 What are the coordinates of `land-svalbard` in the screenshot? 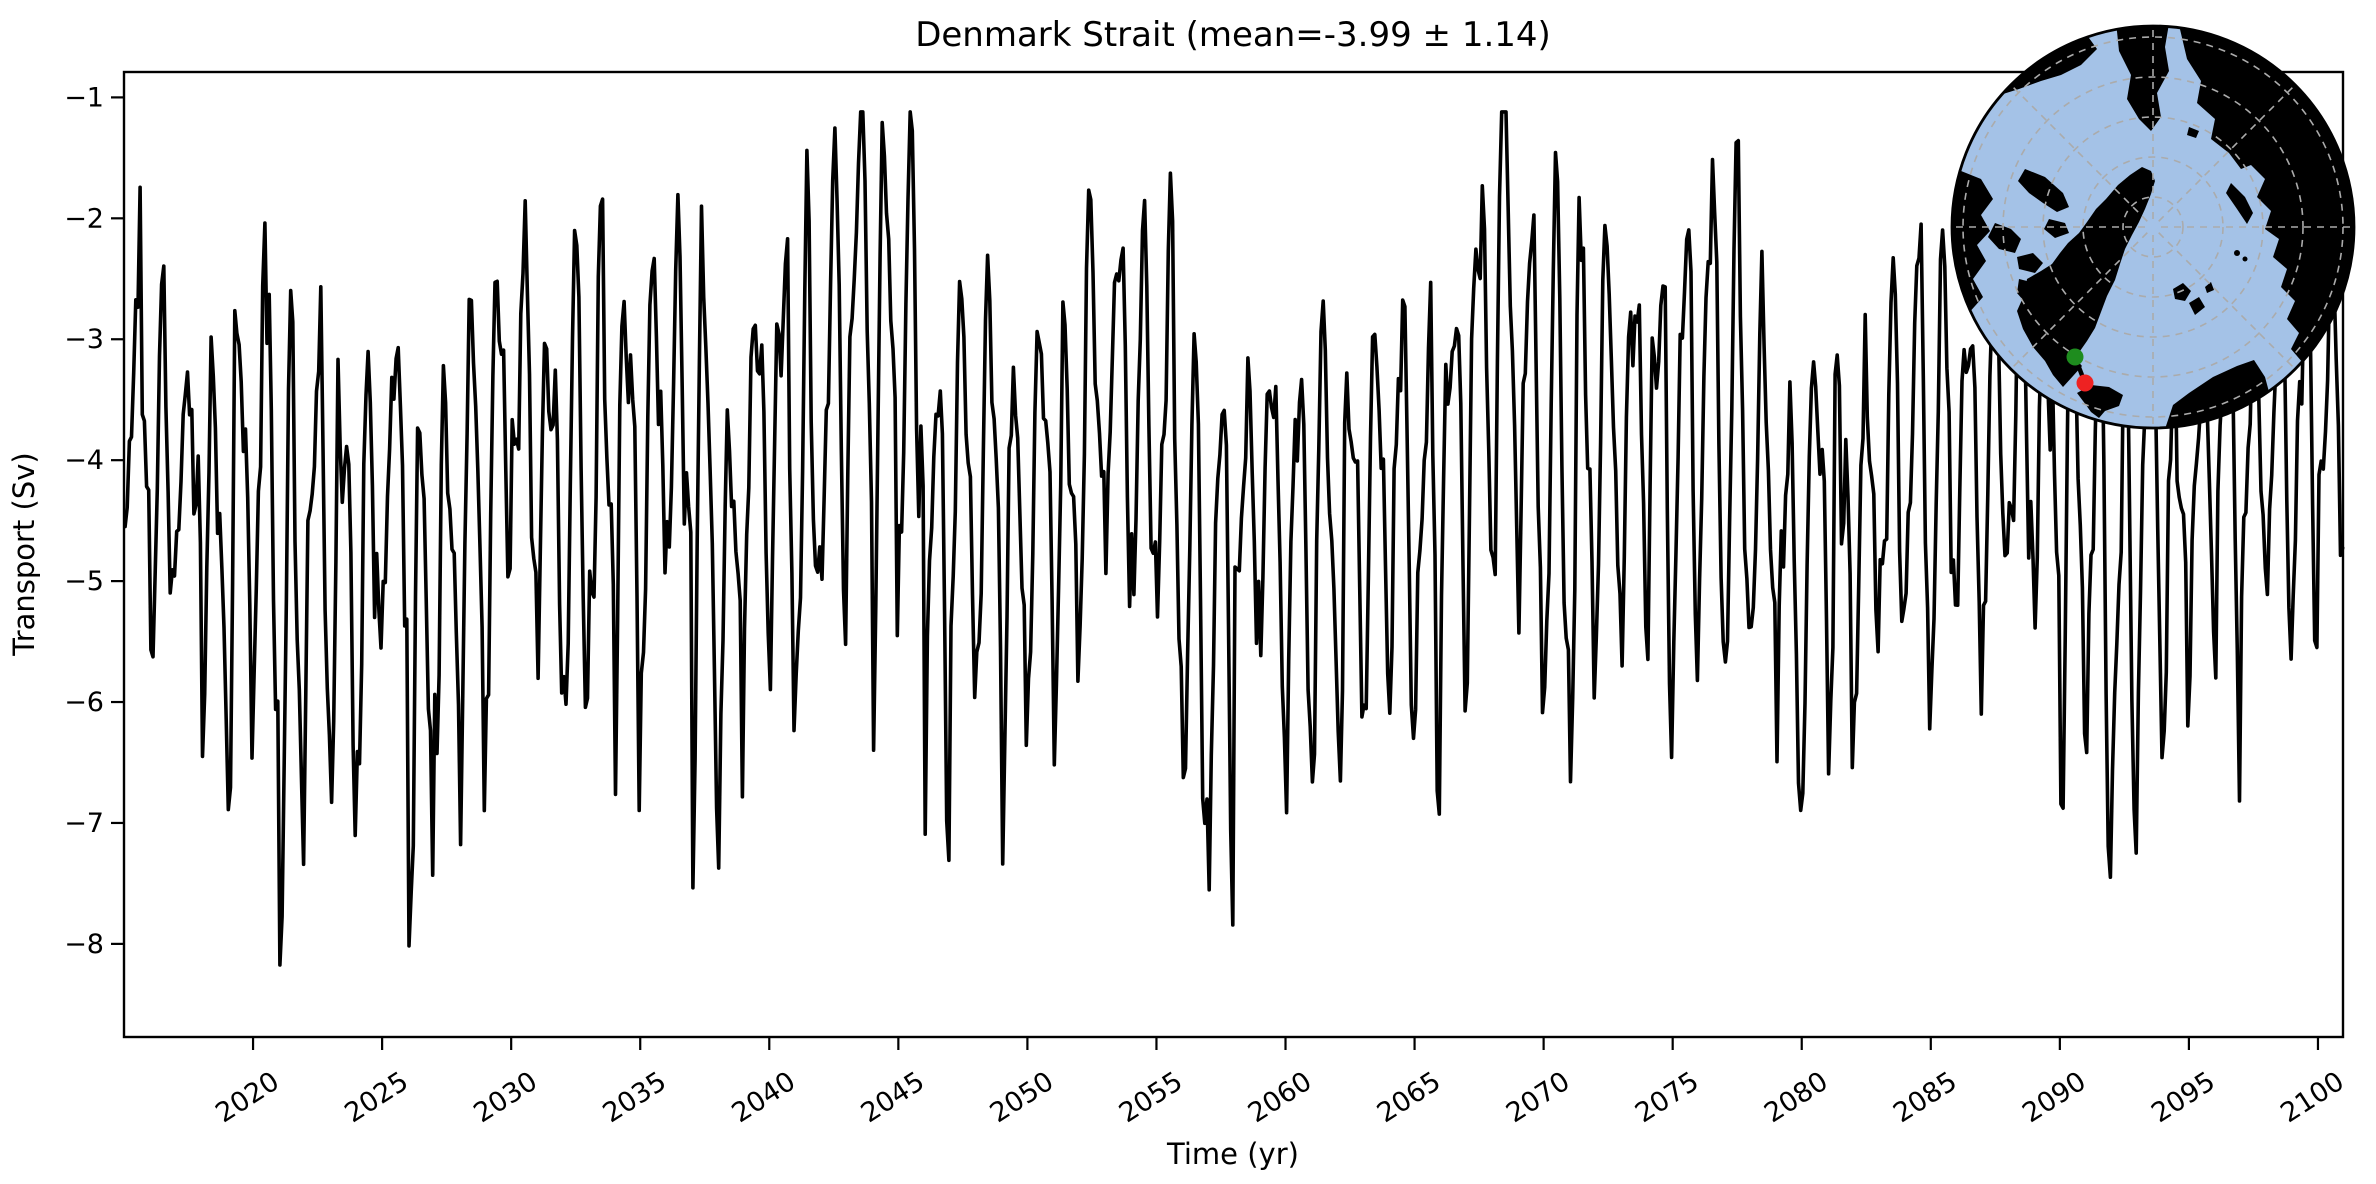 It's located at (2182, 292).